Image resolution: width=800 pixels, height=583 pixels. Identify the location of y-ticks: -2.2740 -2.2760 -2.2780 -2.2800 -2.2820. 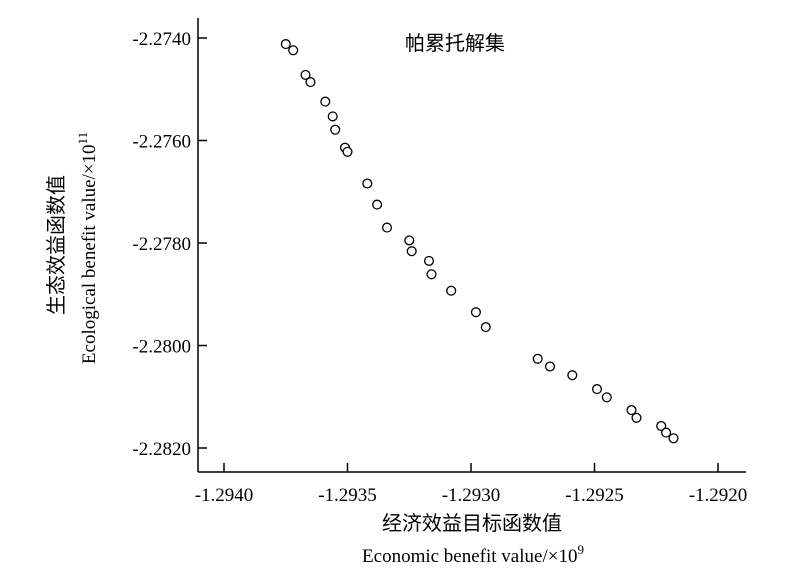
(169, 244).